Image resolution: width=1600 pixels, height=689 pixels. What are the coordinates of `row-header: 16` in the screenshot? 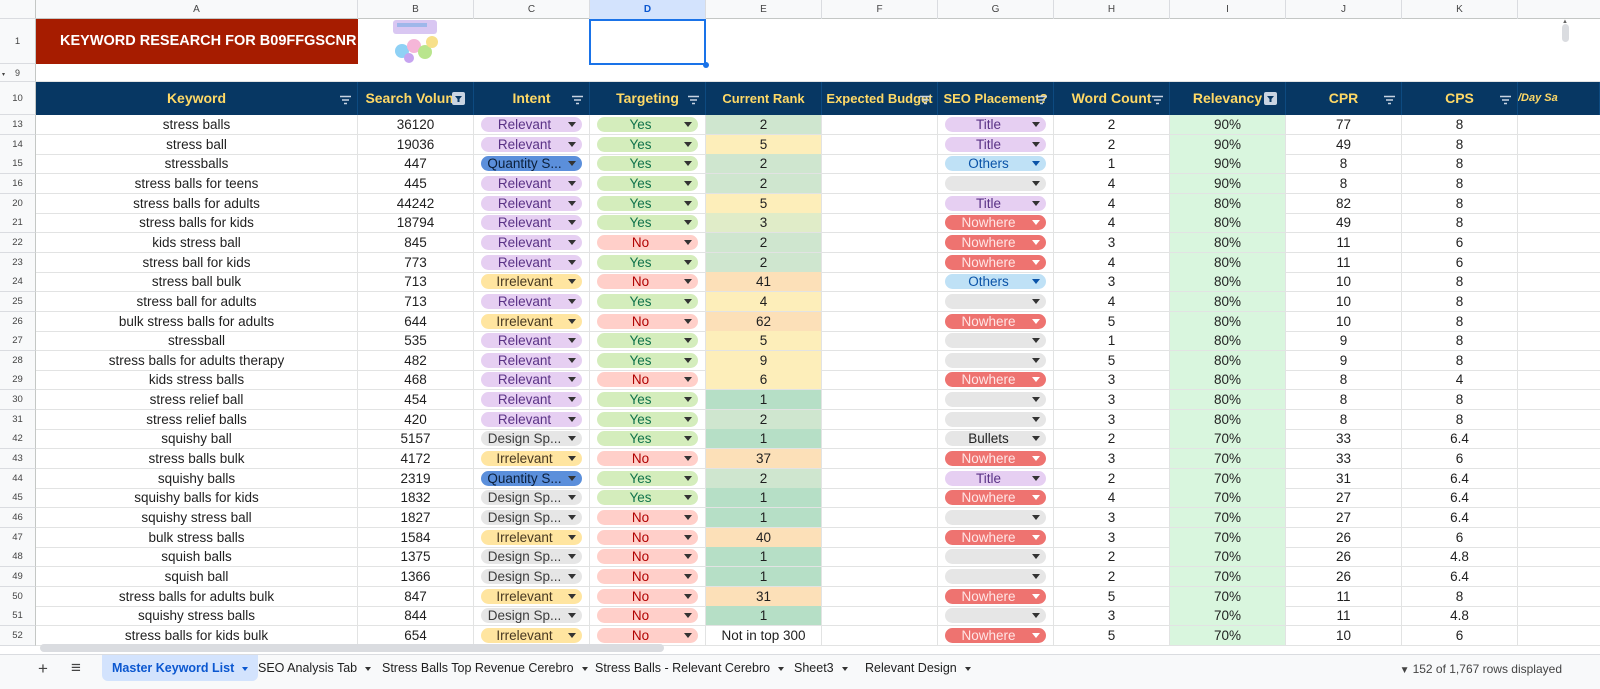 It's located at (18, 183).